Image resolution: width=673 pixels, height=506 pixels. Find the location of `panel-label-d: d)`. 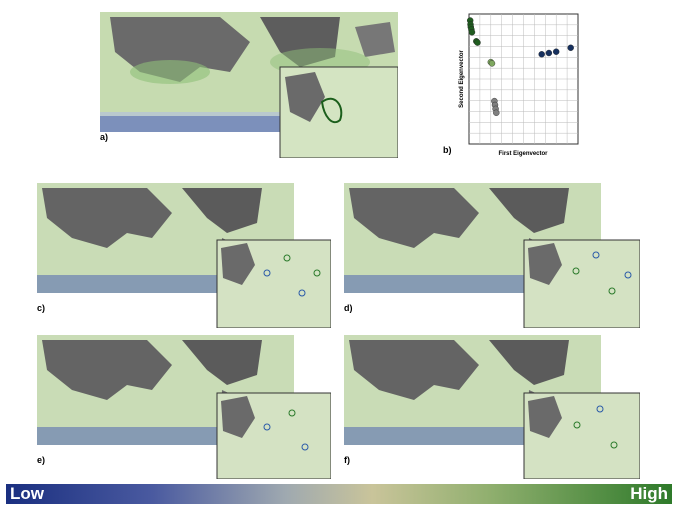

panel-label-d: d) is located at coordinates (348, 308).